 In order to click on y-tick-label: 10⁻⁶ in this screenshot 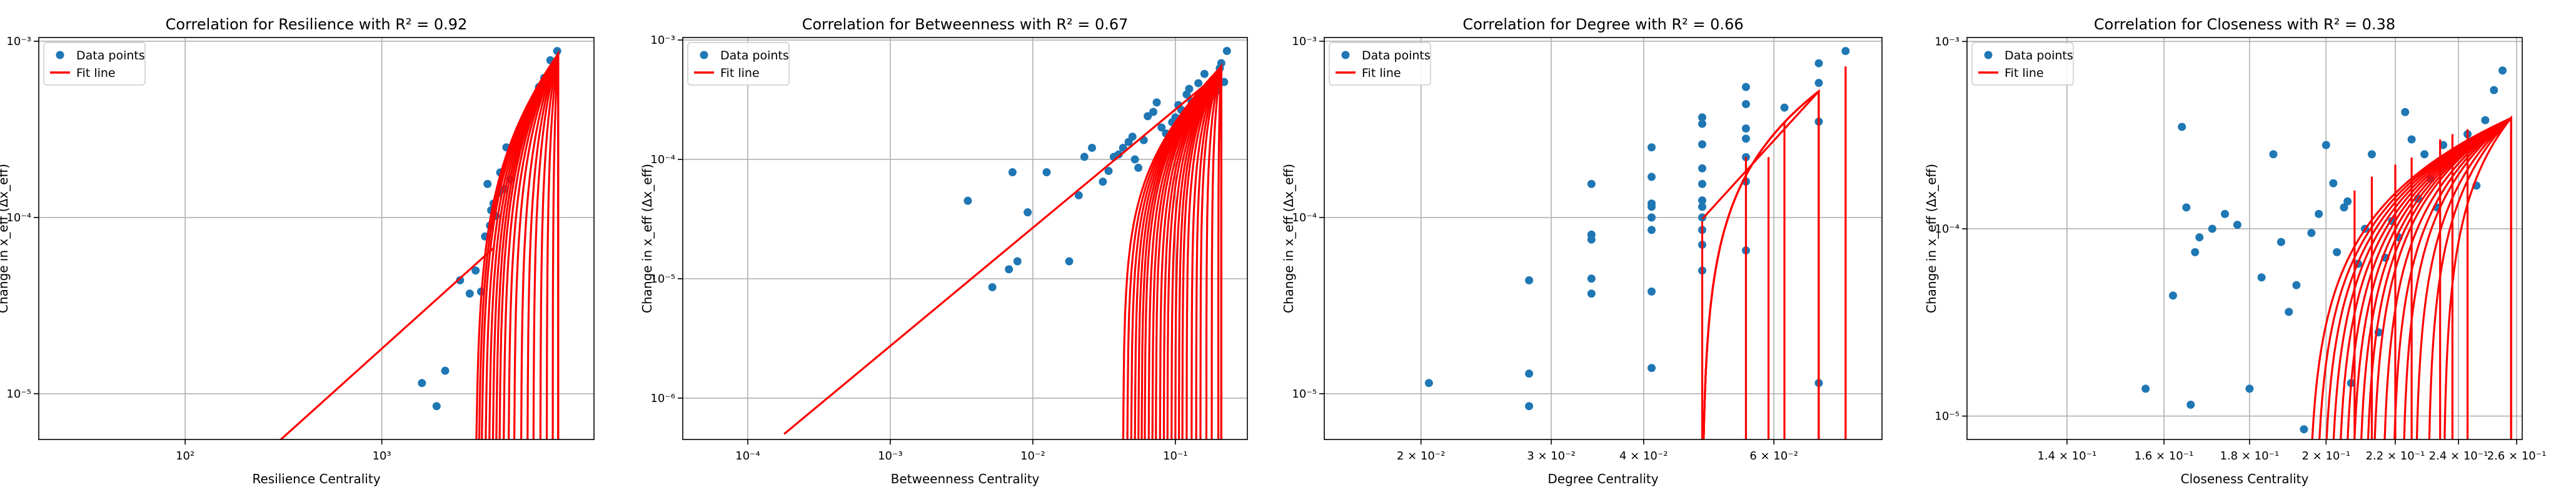, I will do `click(662, 398)`.